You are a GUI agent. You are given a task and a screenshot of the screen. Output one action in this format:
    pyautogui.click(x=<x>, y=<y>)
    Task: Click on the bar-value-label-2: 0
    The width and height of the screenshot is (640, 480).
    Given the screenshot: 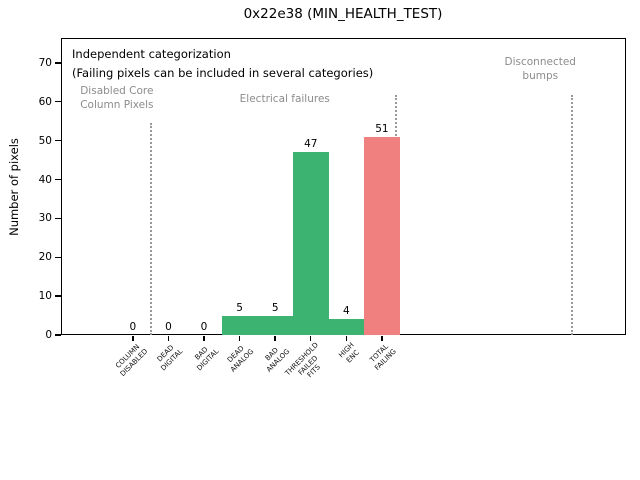 What is the action you would take?
    pyautogui.click(x=204, y=327)
    